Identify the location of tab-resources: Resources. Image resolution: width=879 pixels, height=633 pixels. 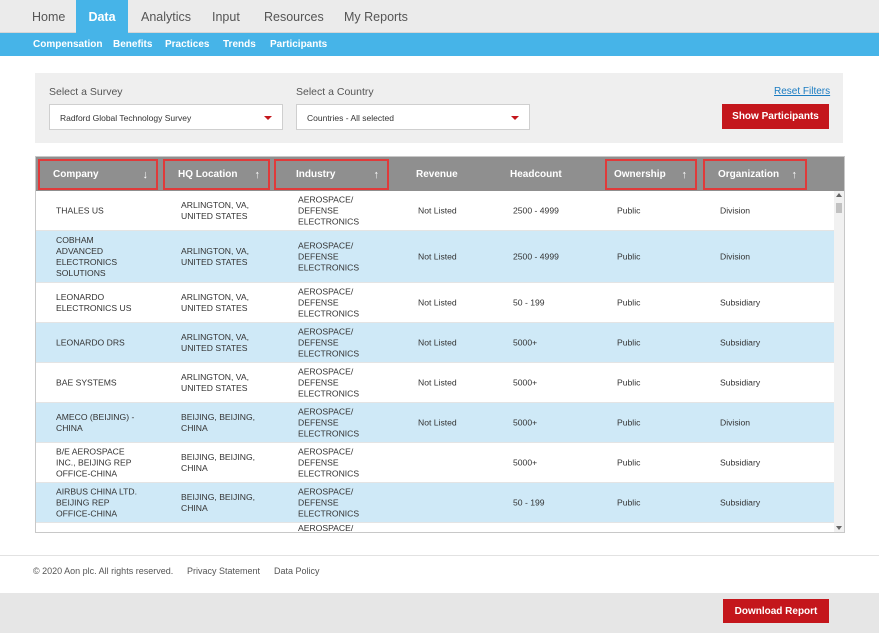
(294, 17).